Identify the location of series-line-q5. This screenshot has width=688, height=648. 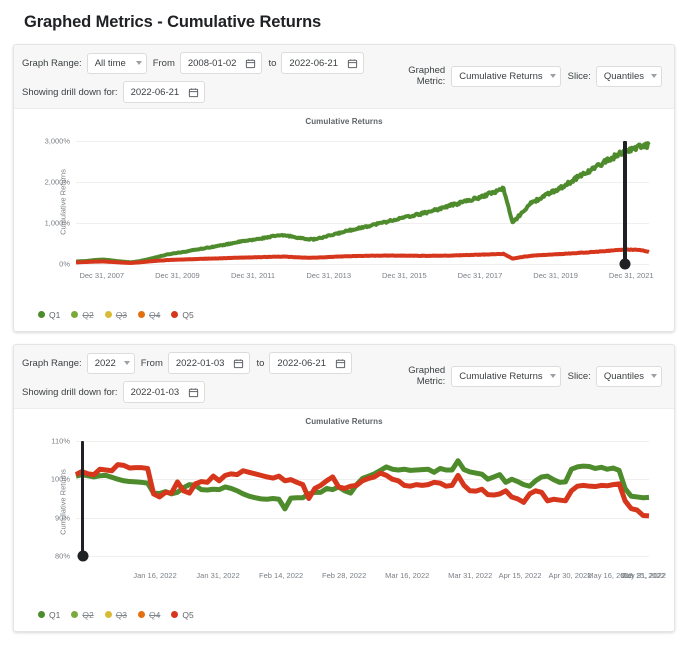
(362, 256).